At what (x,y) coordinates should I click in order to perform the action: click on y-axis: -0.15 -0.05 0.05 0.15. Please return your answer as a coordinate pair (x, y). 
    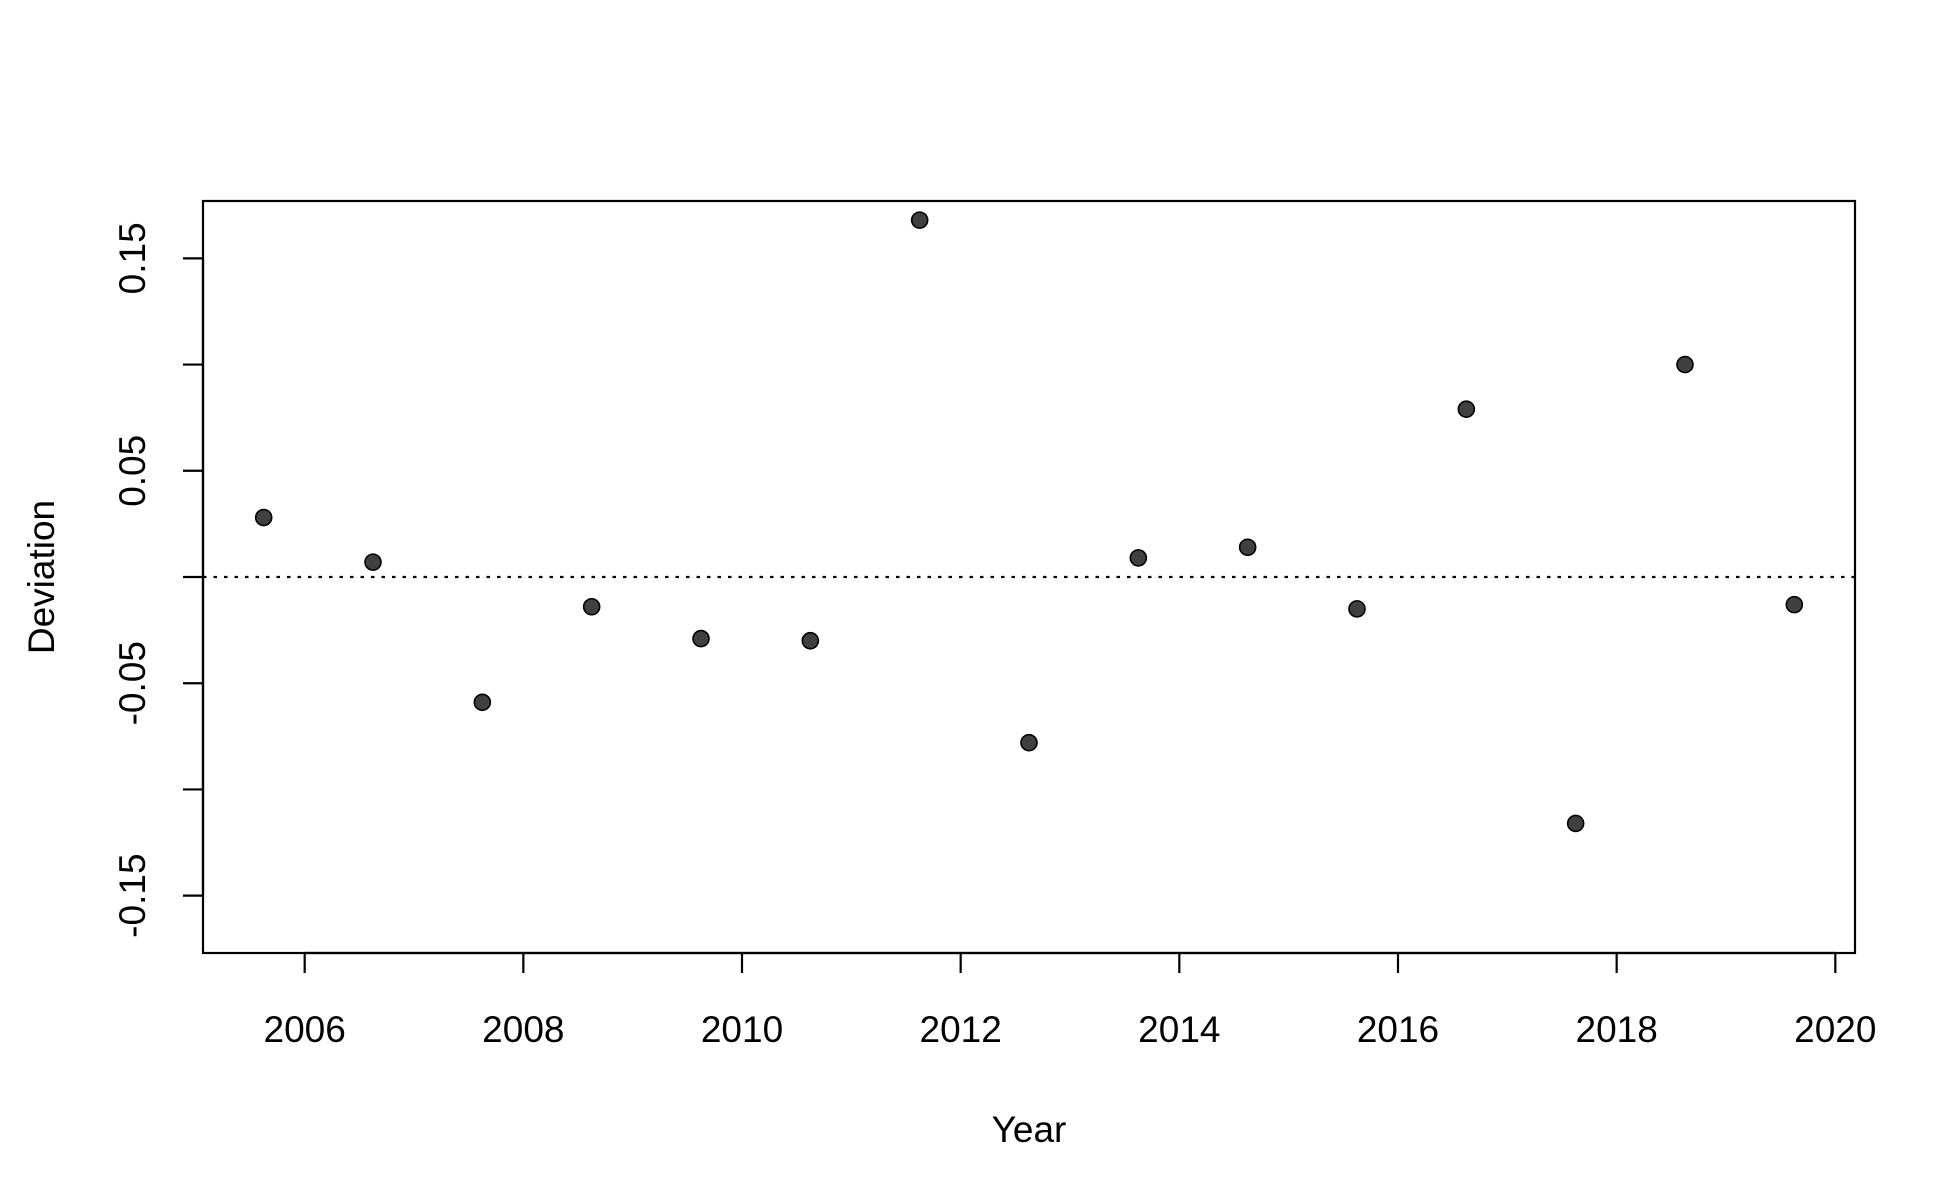
    Looking at the image, I should click on (158, 580).